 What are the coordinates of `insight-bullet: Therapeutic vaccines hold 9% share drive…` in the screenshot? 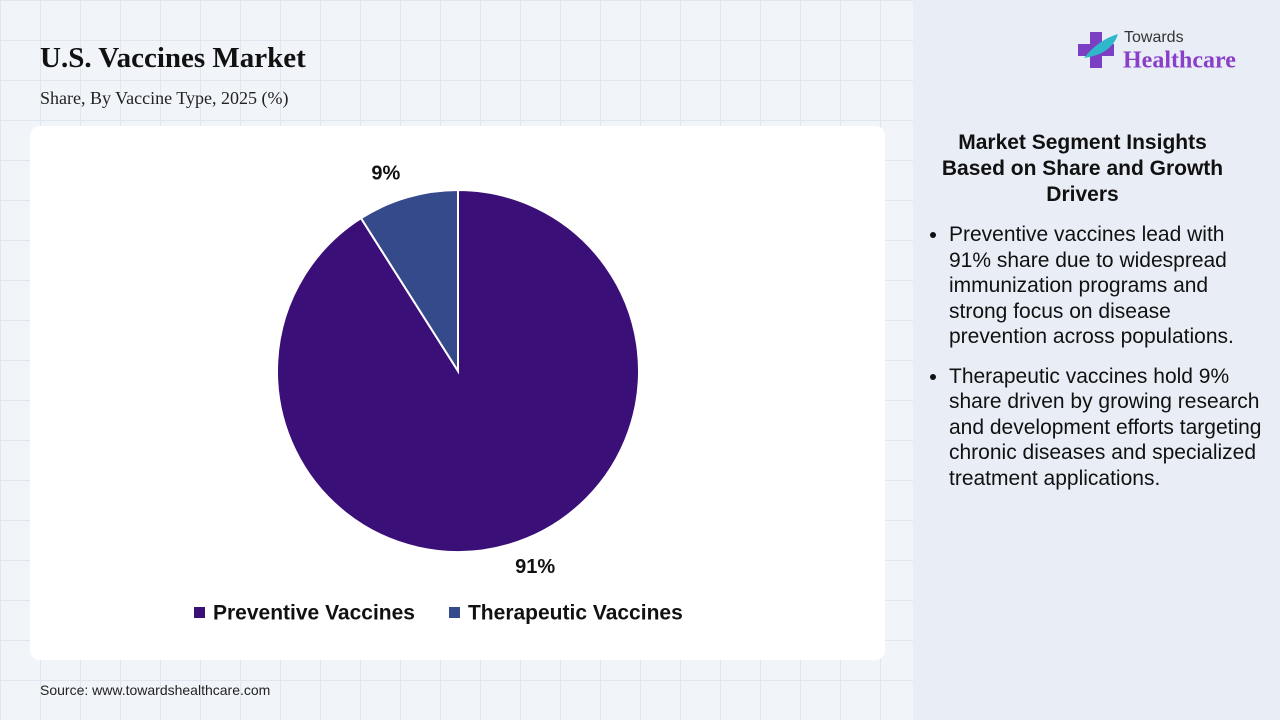 It's located at (1109, 428).